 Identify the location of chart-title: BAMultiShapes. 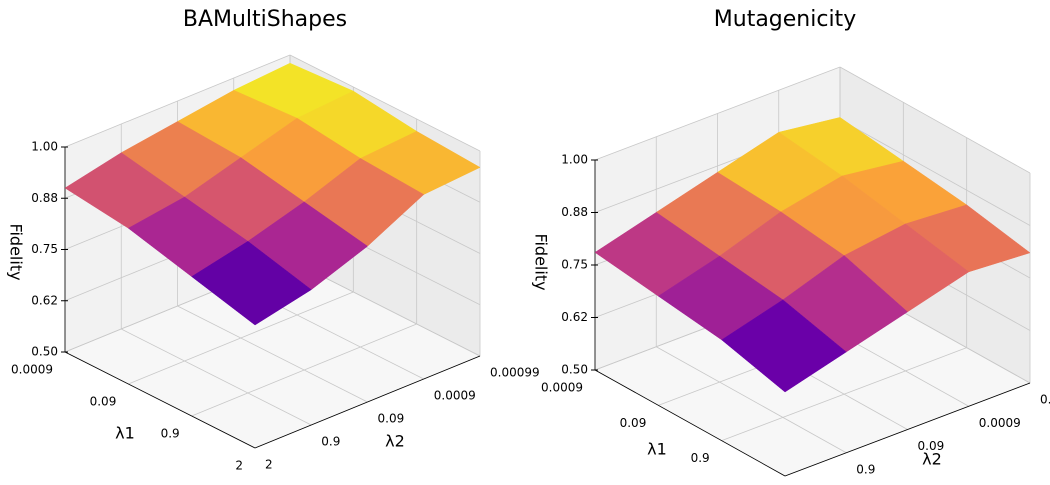
(265, 19).